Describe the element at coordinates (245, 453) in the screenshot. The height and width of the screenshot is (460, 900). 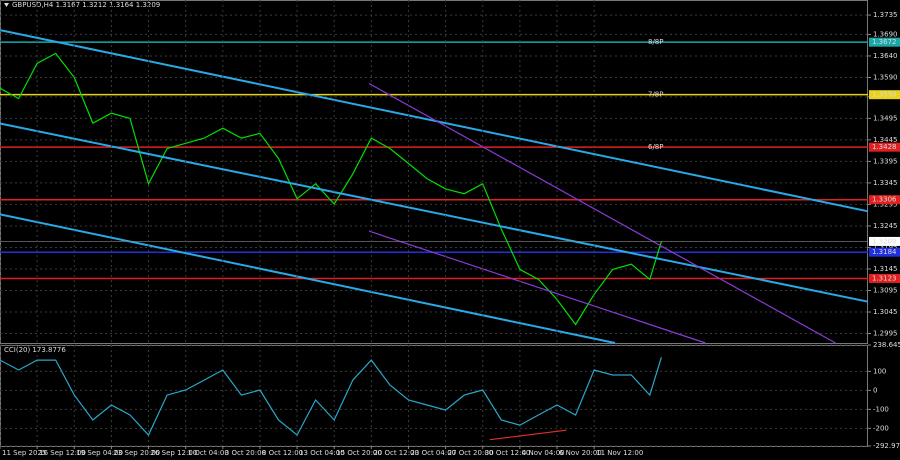
I see `x-tick-label: 3 Oct 20:00` at that location.